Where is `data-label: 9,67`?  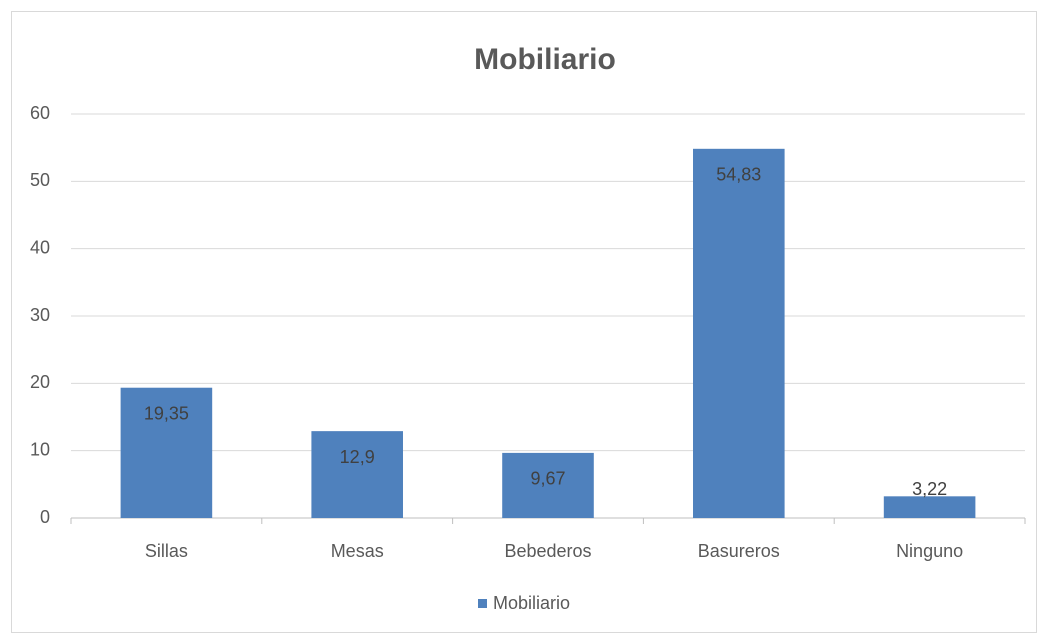
data-label: 9,67 is located at coordinates (547, 479).